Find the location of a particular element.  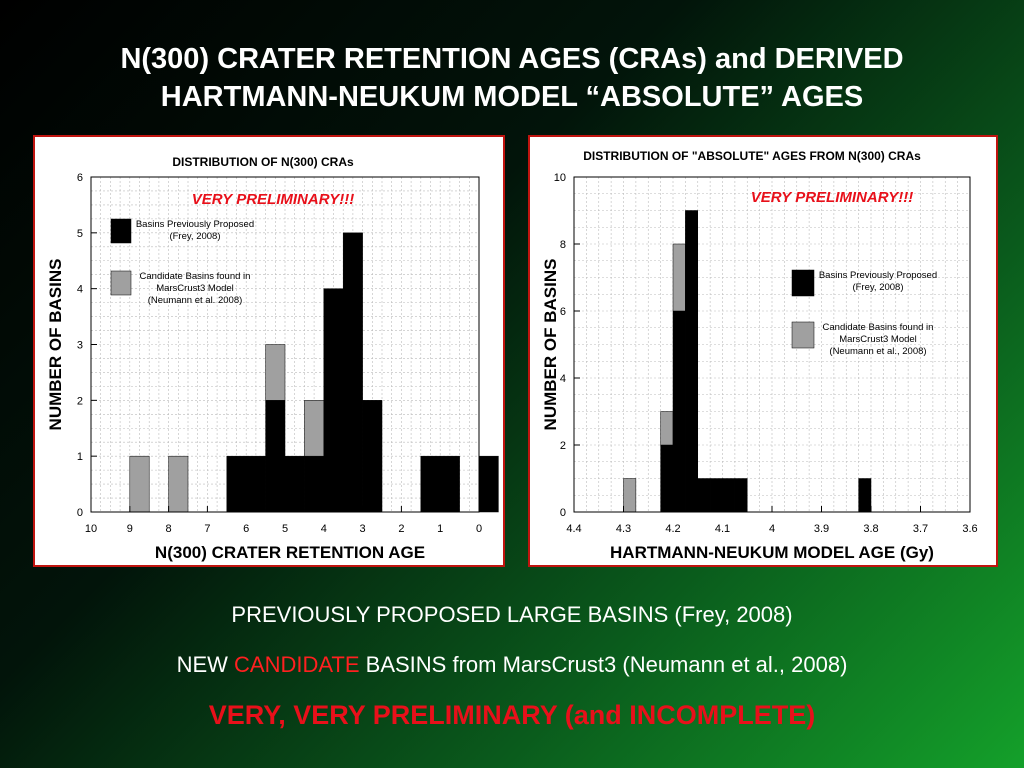

slide-title-line2: HARTMANN-NEUKUM MODEL “ABSOLUTE” AGES is located at coordinates (512, 97).